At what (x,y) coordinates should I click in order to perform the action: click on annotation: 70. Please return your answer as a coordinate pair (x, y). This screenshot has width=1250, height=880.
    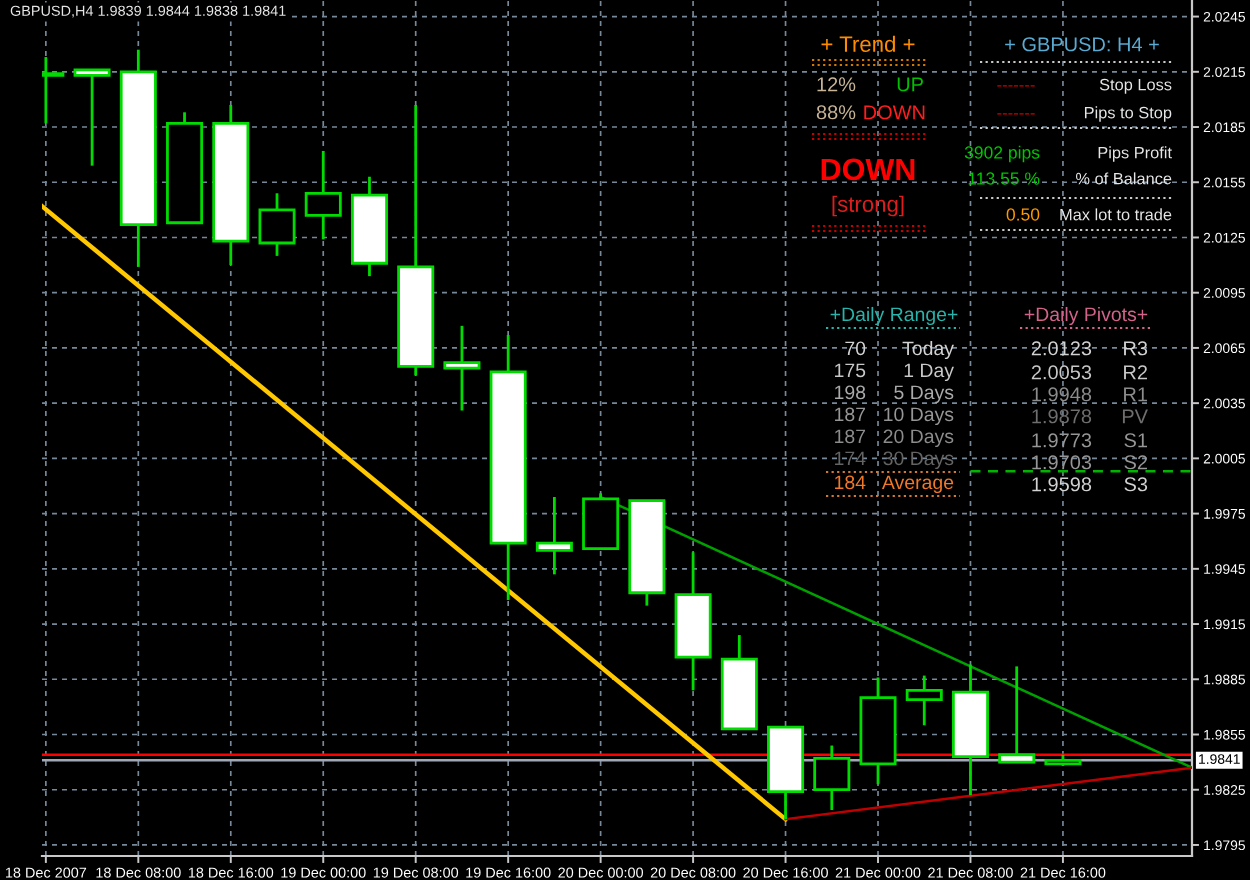
    Looking at the image, I should click on (855, 348).